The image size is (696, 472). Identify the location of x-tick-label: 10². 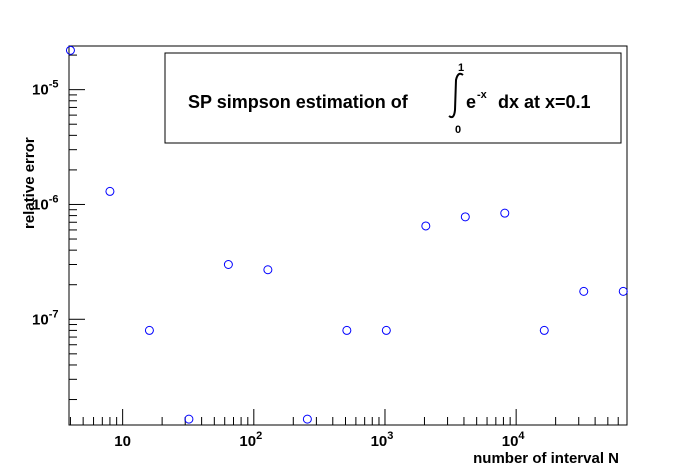
(250, 440).